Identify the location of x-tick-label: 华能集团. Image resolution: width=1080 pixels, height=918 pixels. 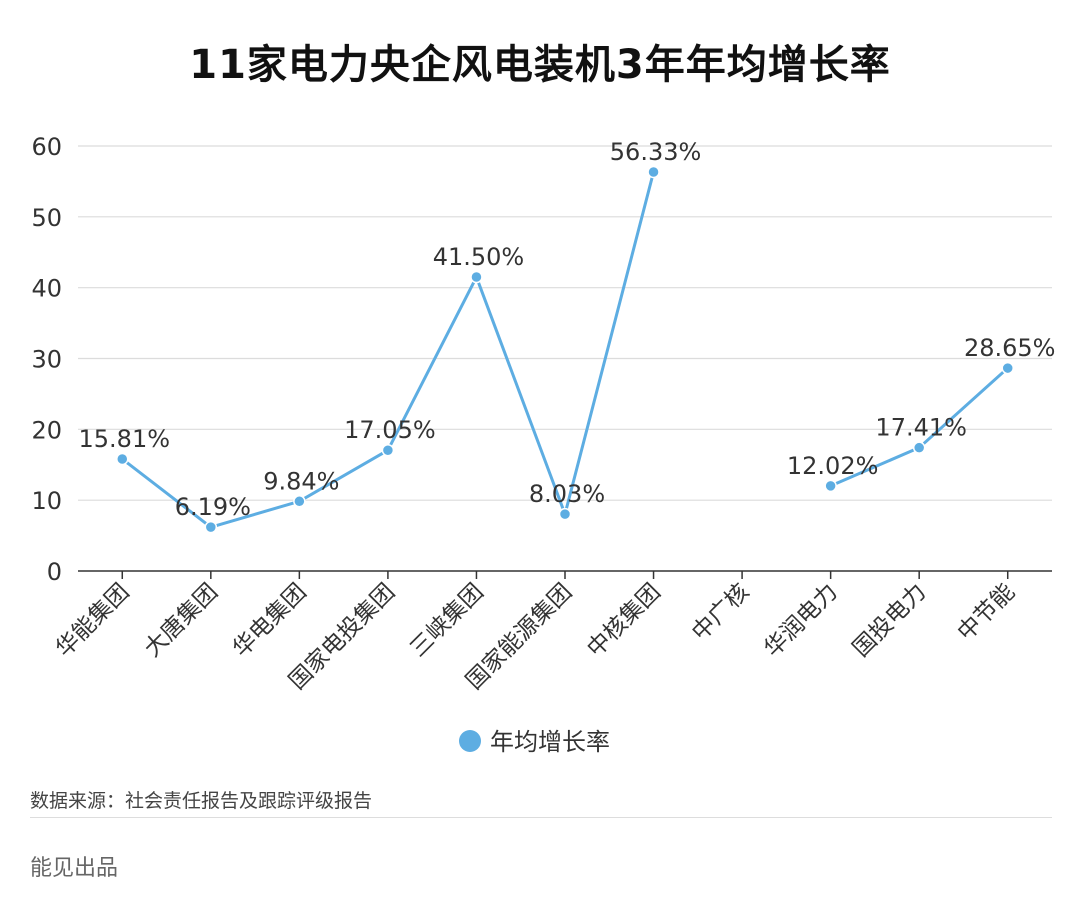
(92, 620).